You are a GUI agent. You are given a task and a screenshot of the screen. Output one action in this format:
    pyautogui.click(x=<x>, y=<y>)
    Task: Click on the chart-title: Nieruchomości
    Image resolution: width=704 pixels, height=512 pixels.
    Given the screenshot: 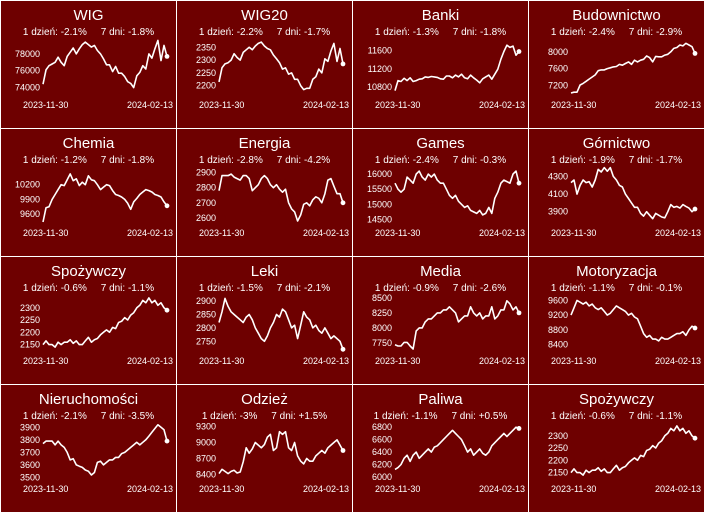 What is the action you would take?
    pyautogui.click(x=88, y=399)
    